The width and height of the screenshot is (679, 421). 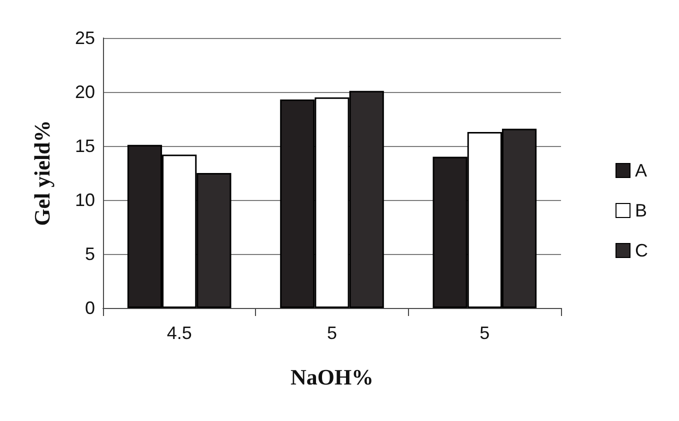 What do you see at coordinates (84, 38) in the screenshot?
I see `y-tick-label: 25` at bounding box center [84, 38].